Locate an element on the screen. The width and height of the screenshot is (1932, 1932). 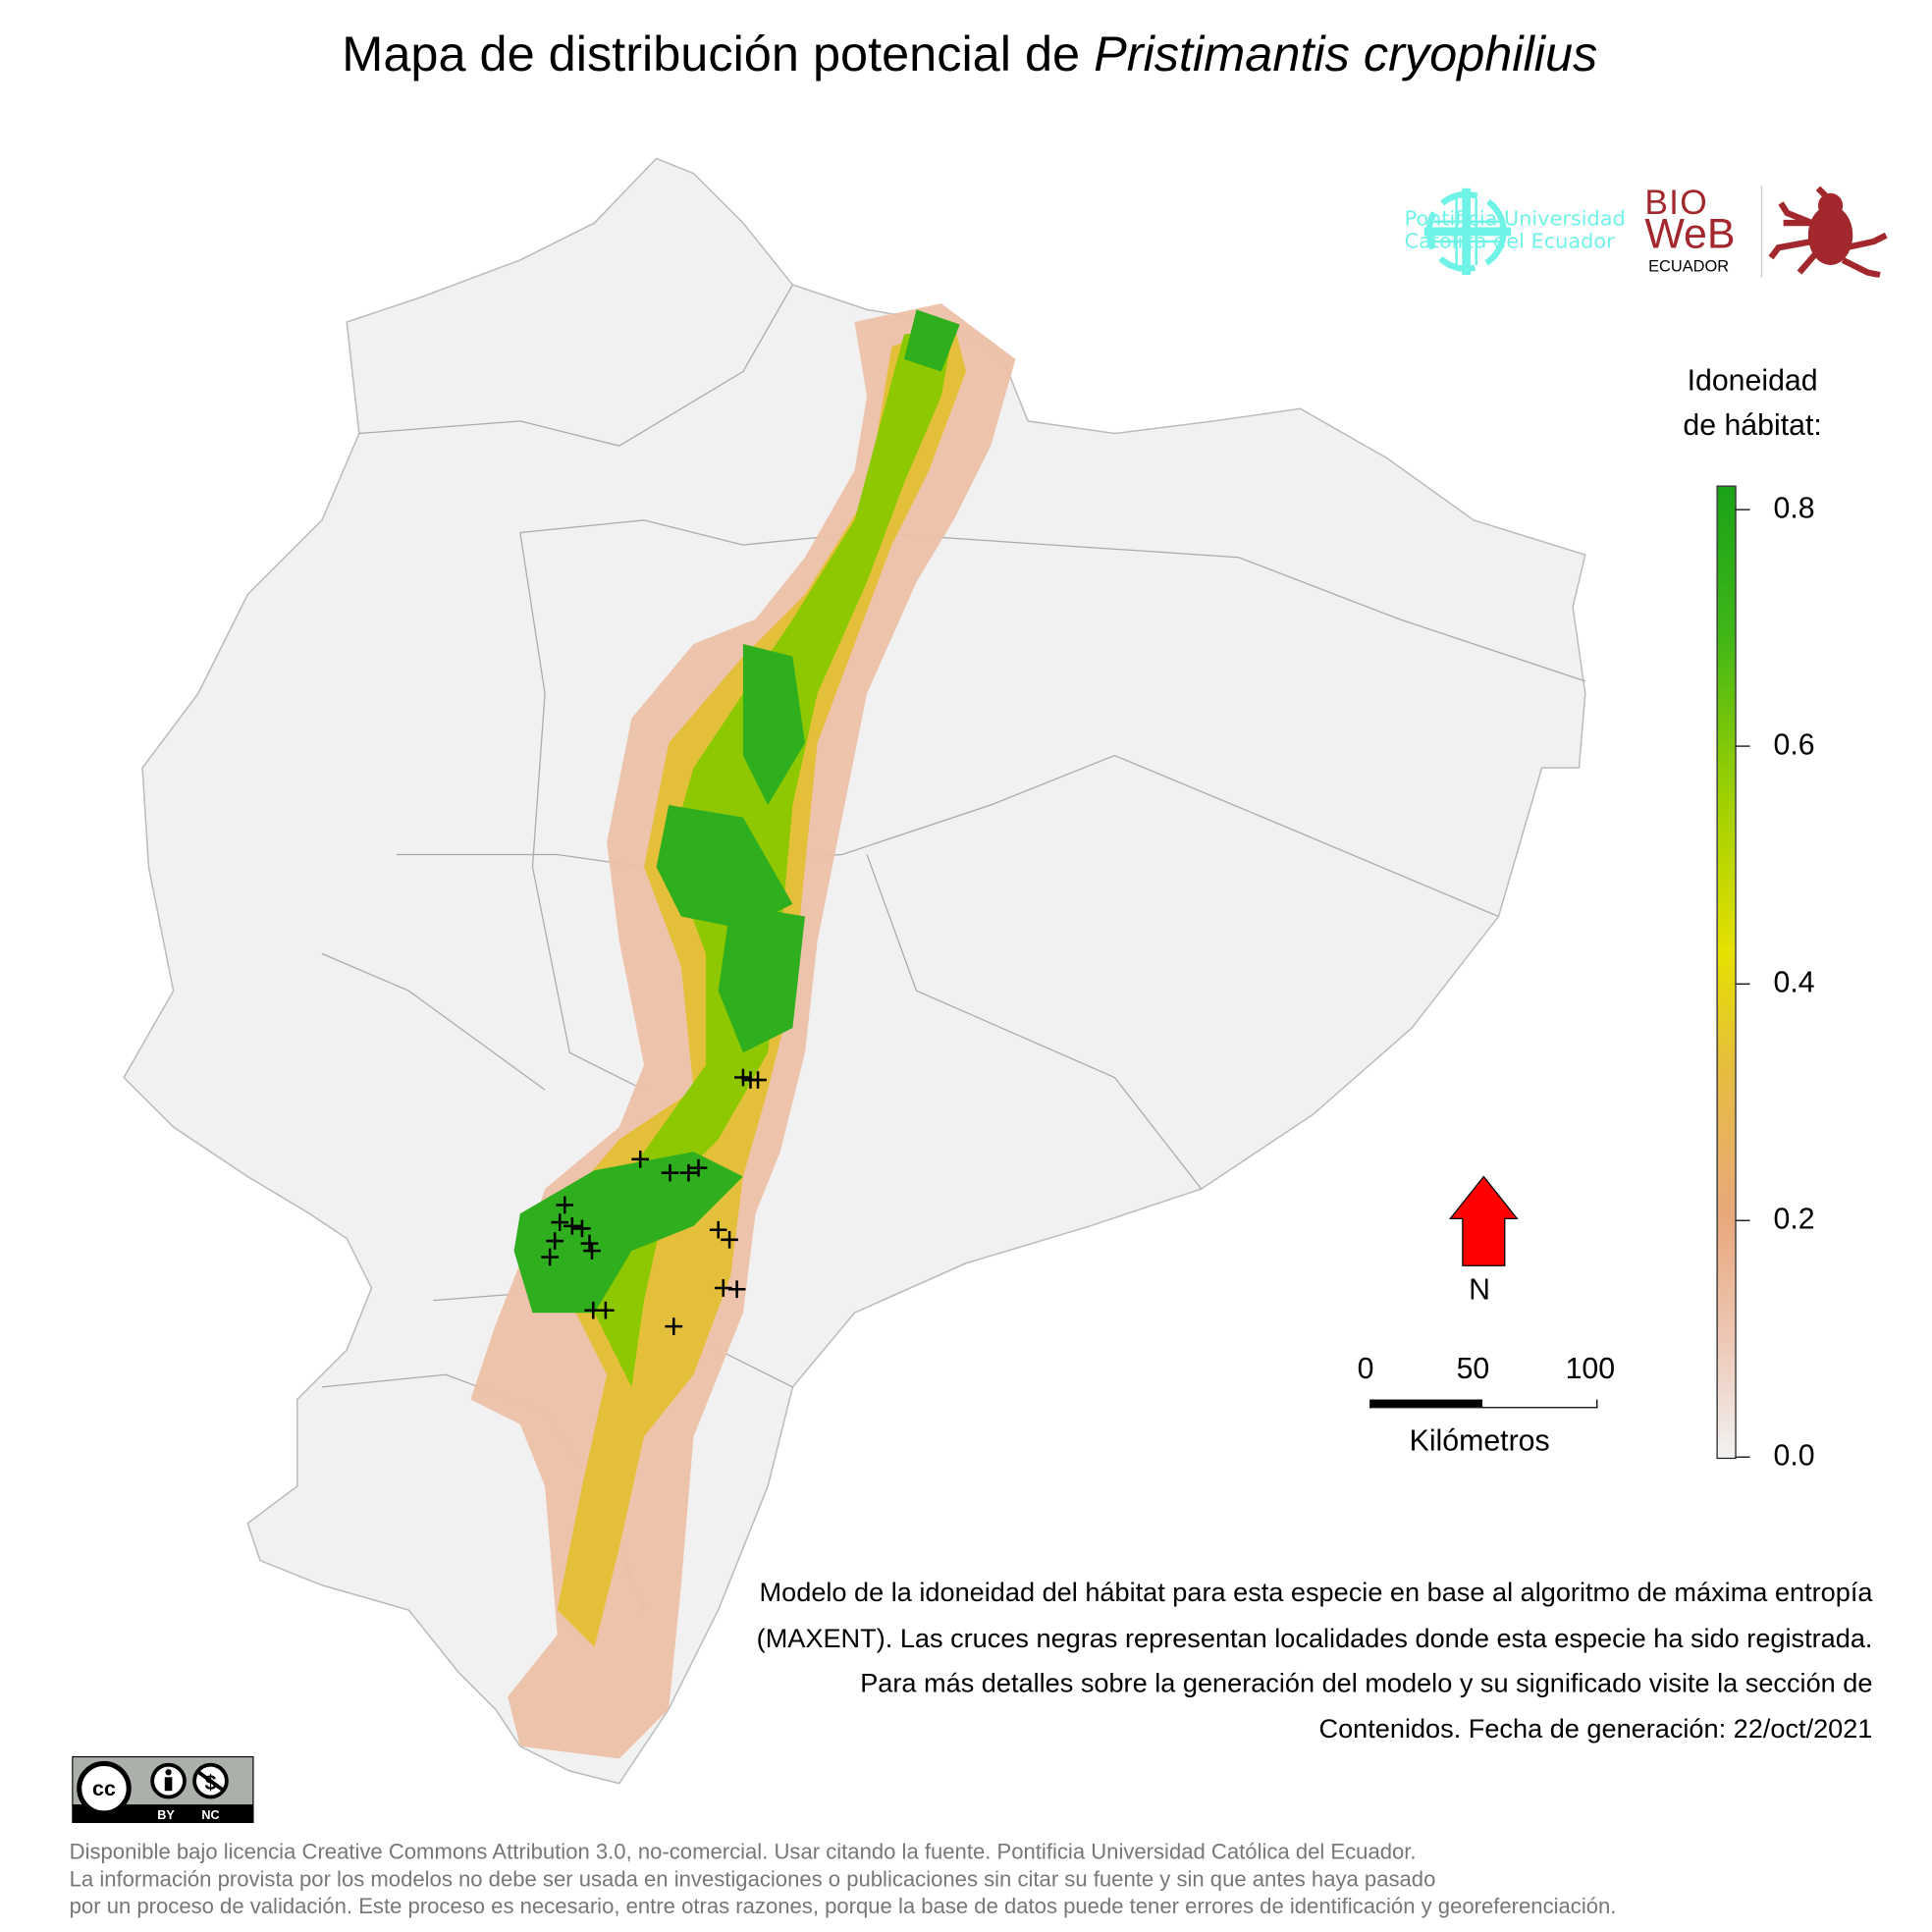
cc-by-label: BY is located at coordinates (166, 1815).